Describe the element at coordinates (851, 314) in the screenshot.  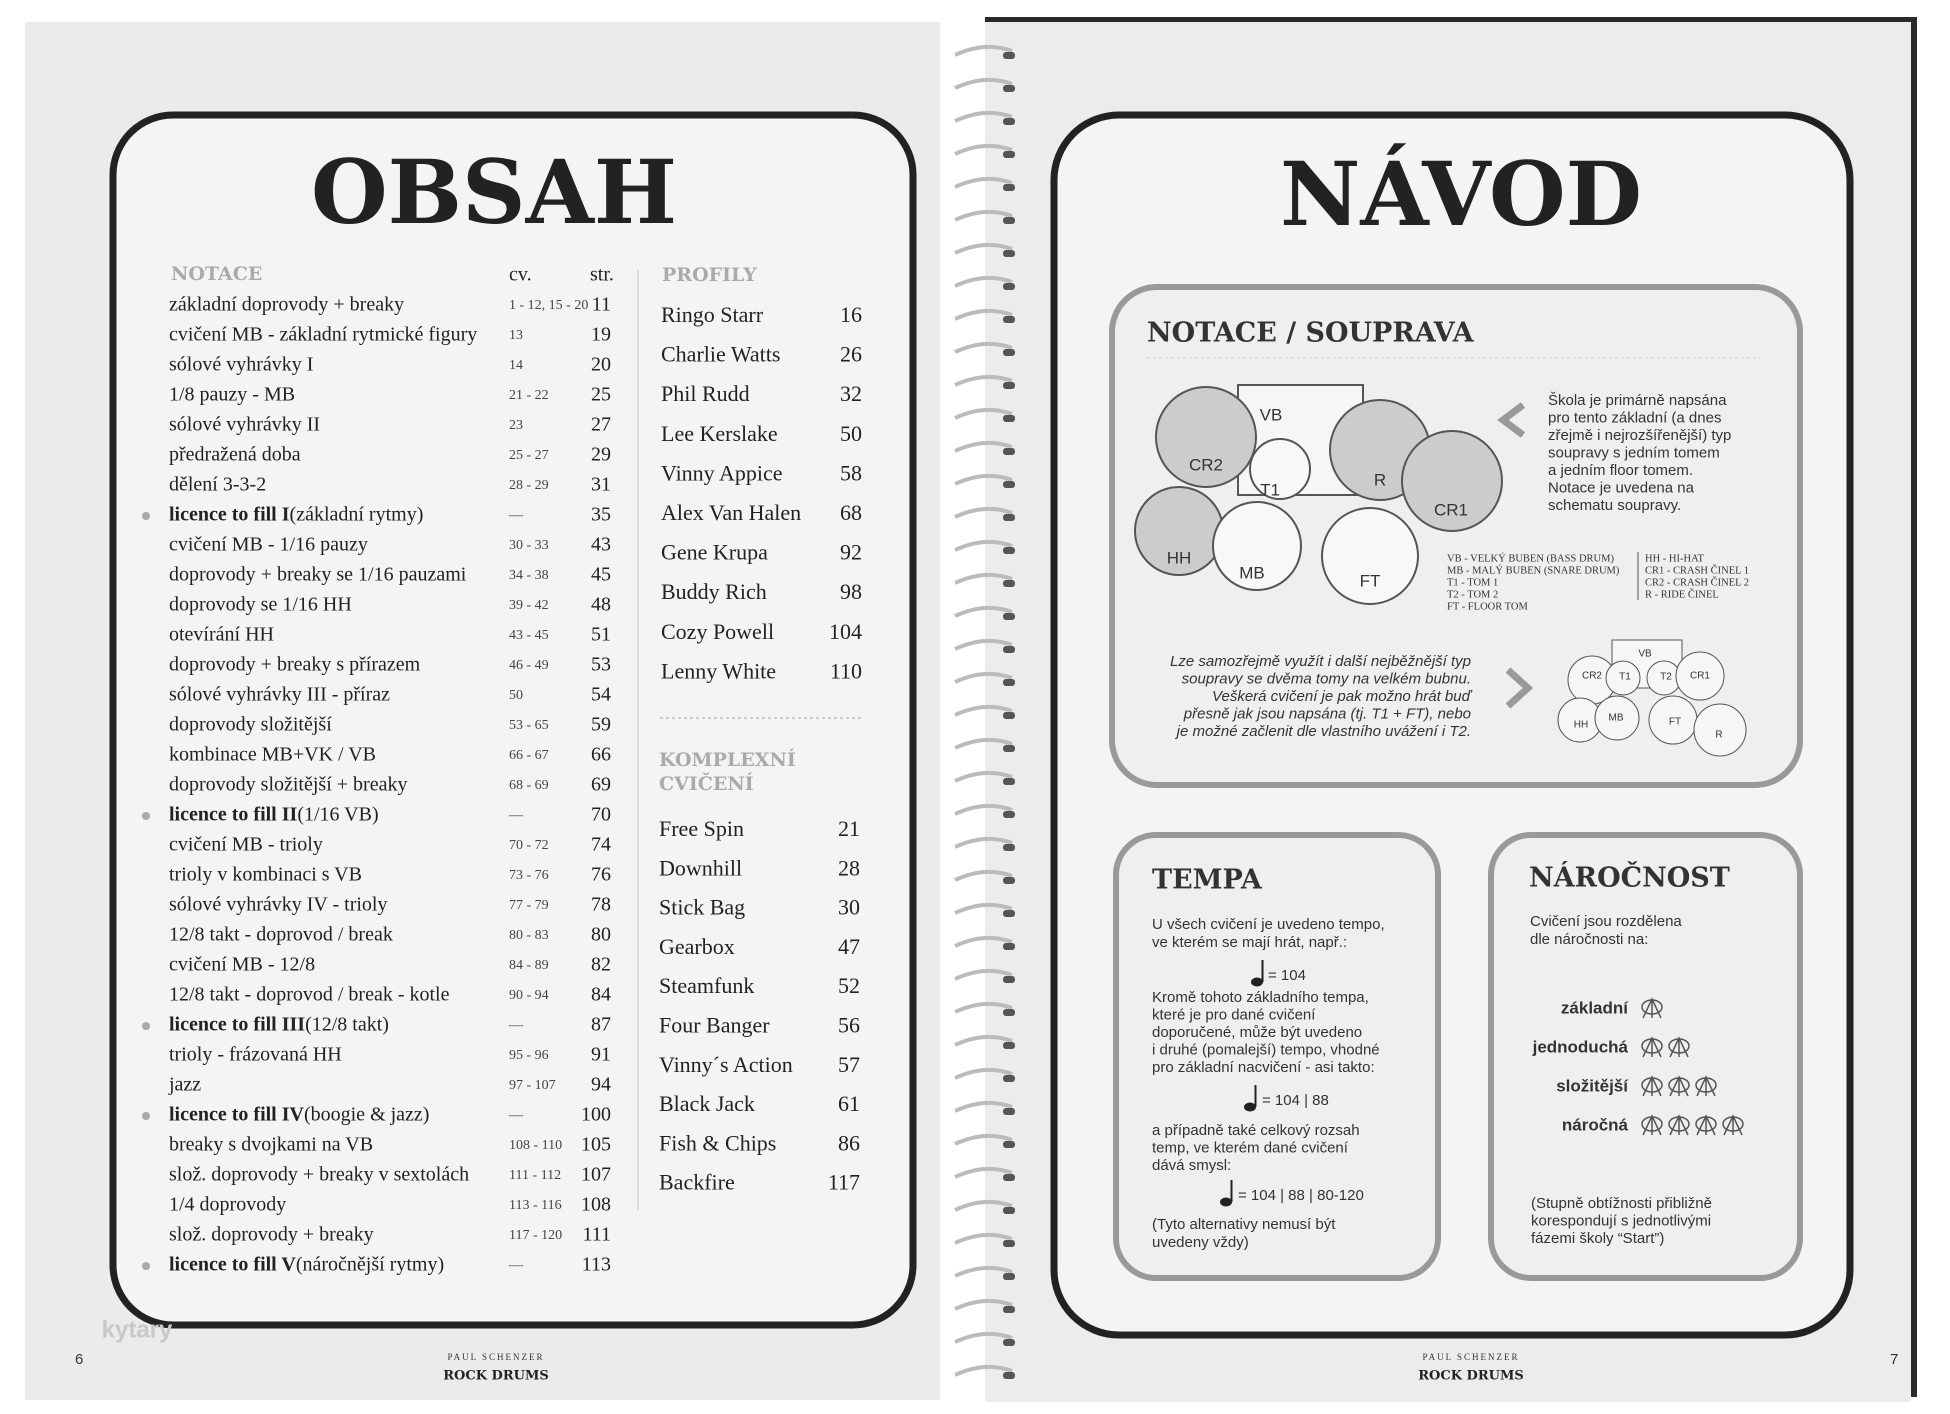
I see `page-number: 16` at that location.